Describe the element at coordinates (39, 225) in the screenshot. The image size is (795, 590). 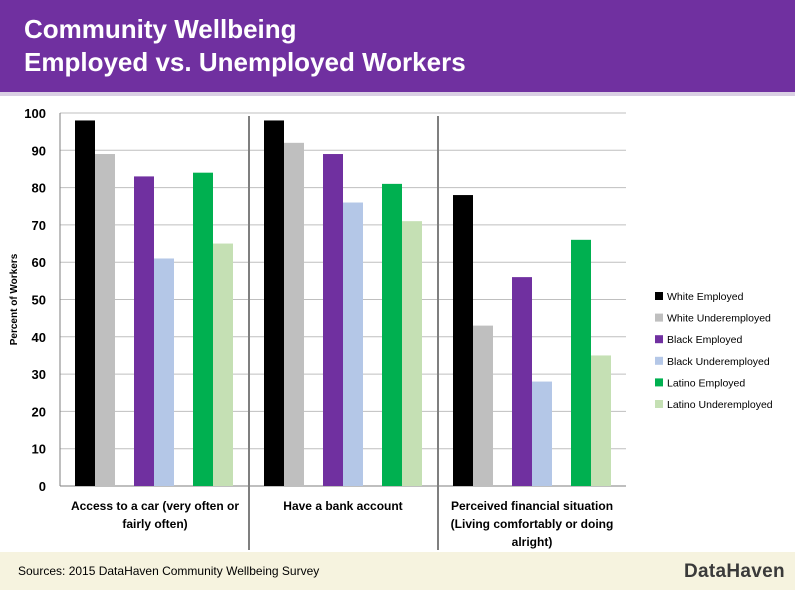
I see `y-tick-label: 70` at that location.